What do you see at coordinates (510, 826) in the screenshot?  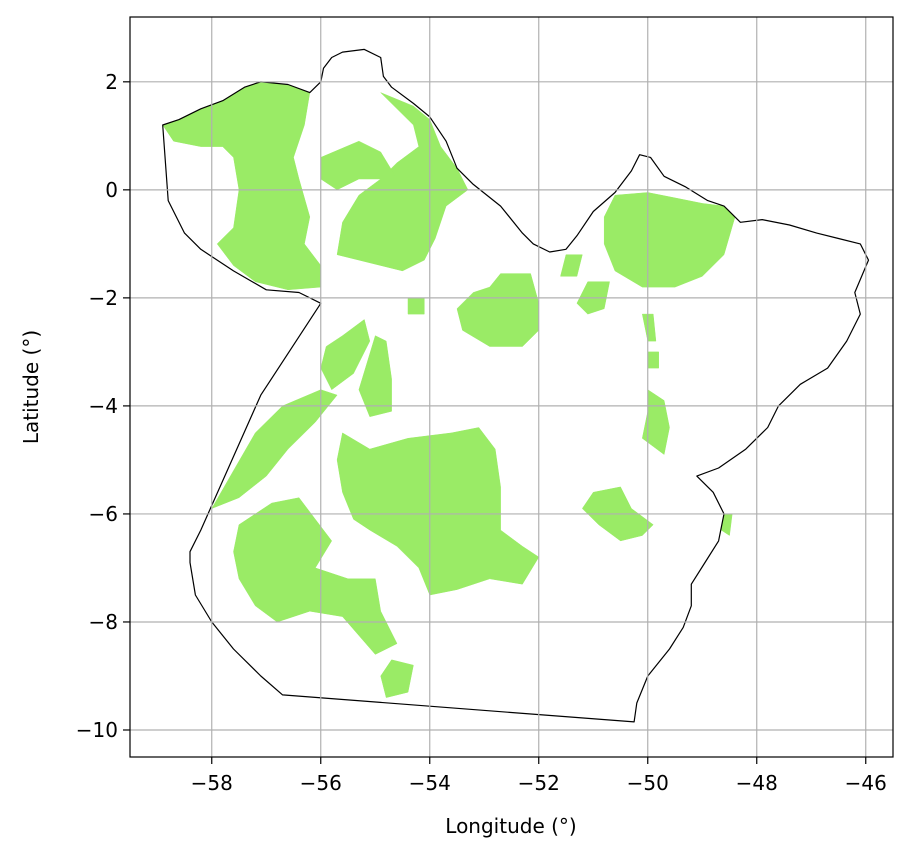 I see `x-axis-label: Longitude (°)` at bounding box center [510, 826].